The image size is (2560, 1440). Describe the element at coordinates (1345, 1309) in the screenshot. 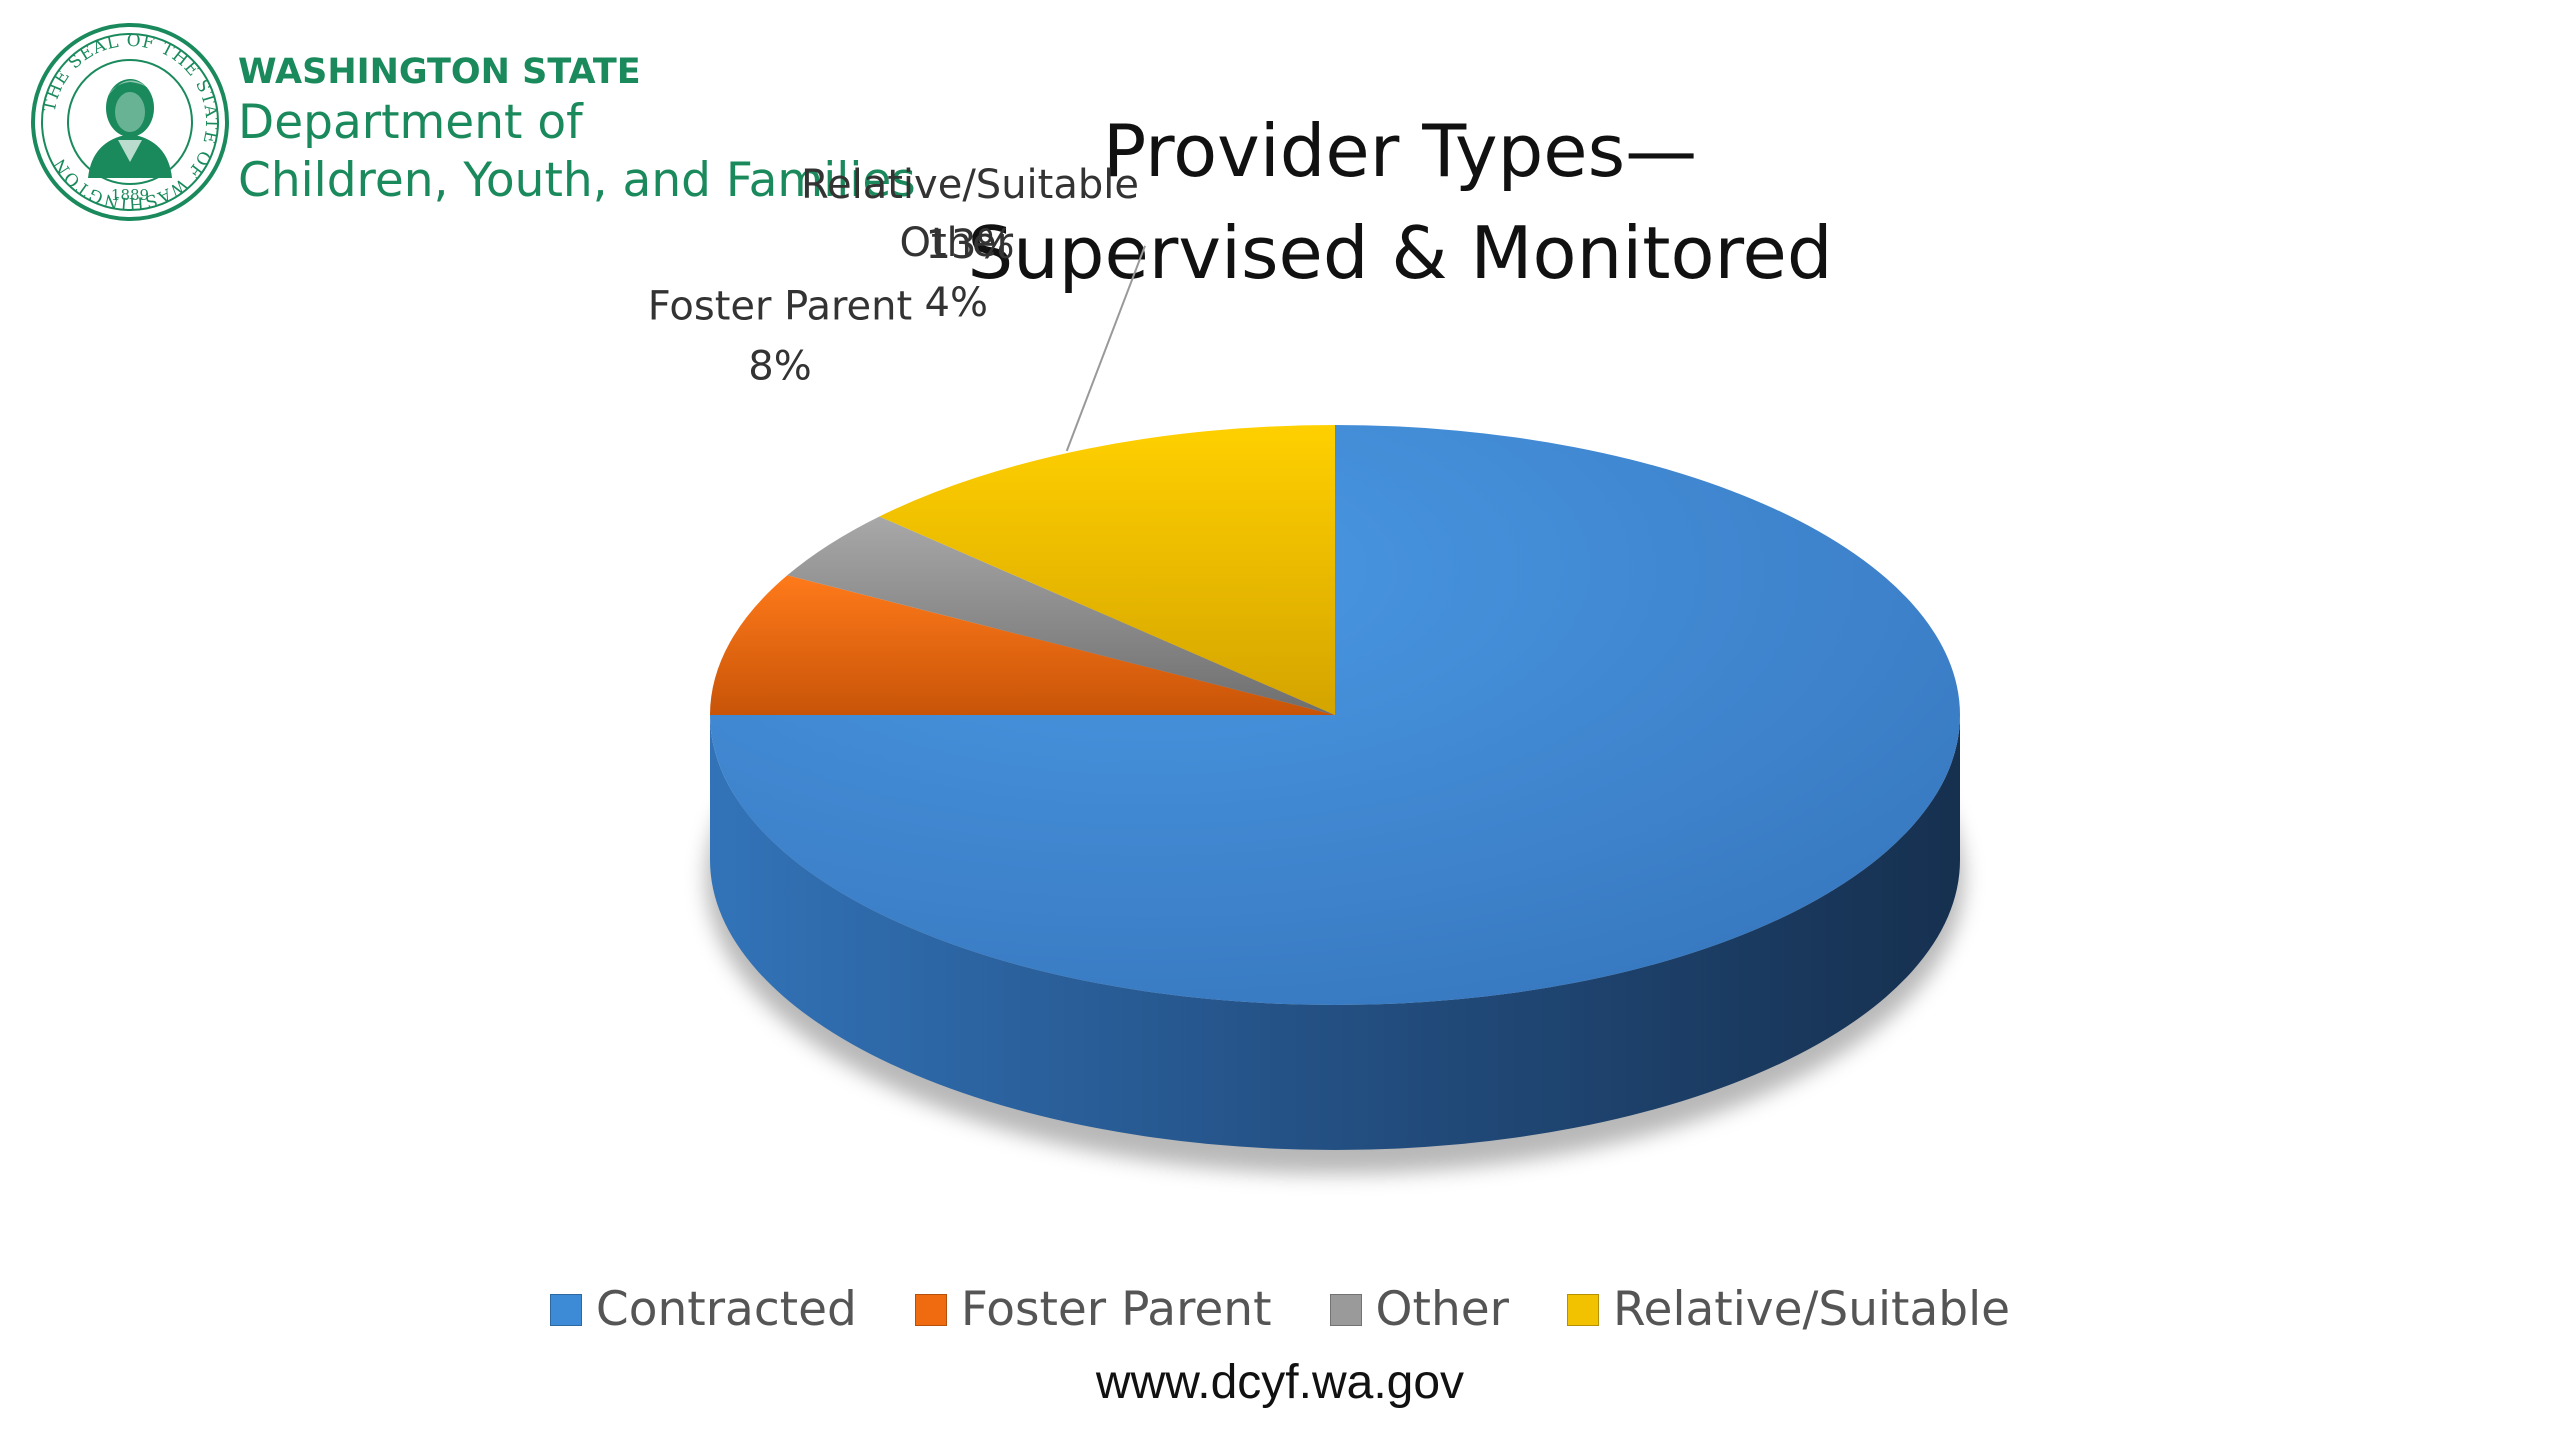

I see `legend-swatch-other` at that location.